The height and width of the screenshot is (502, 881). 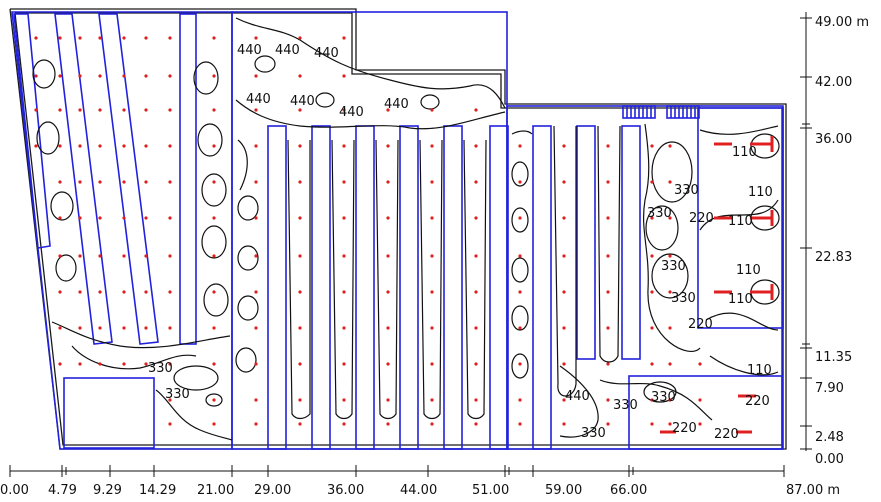 I want to click on y-tick-label: 36.00, so click(x=833, y=139).